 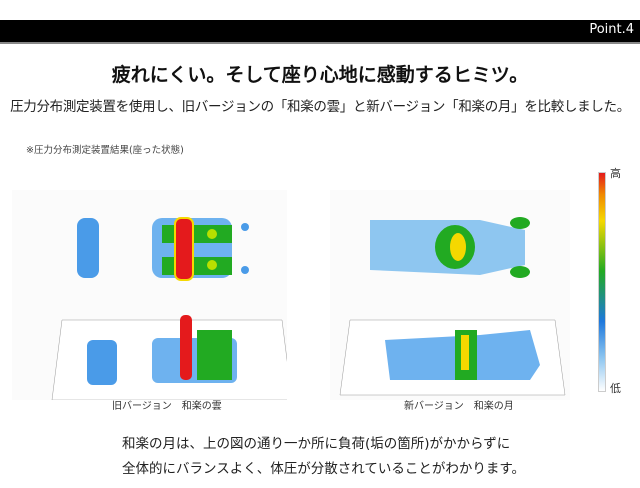 I want to click on new-2d-map, so click(x=450, y=247).